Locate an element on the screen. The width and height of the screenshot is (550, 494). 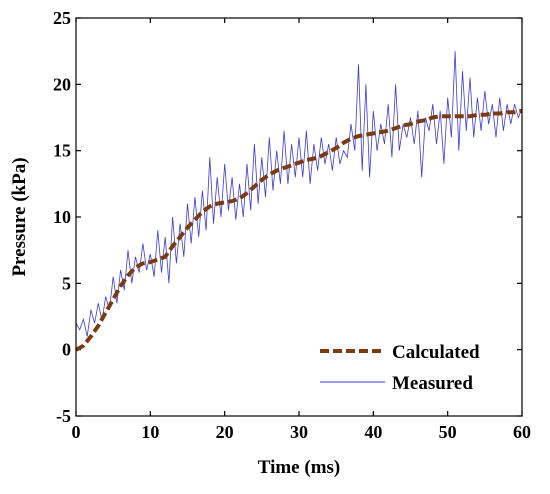
x-axis-title: Time (ms) is located at coordinates (299, 467).